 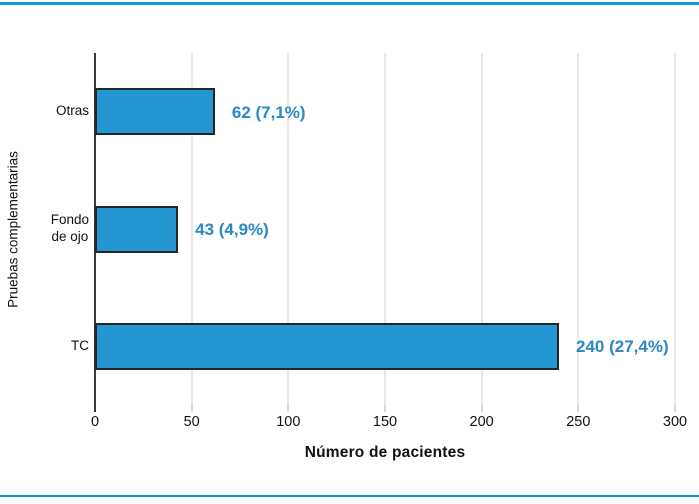 What do you see at coordinates (155, 112) in the screenshot?
I see `bar-otras` at bounding box center [155, 112].